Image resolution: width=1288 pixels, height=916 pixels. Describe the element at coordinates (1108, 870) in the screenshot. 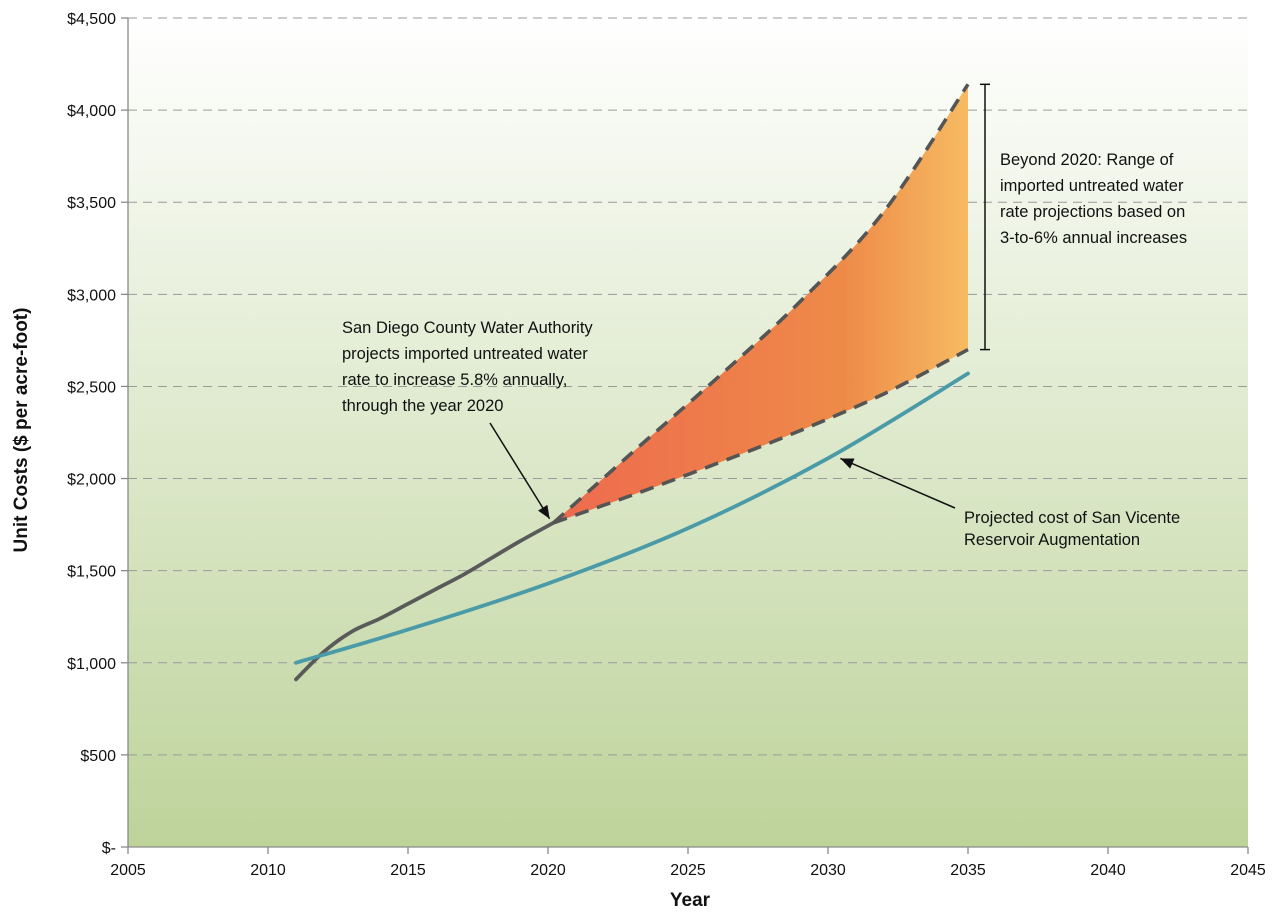

I see `x-tick-label: 2040` at that location.